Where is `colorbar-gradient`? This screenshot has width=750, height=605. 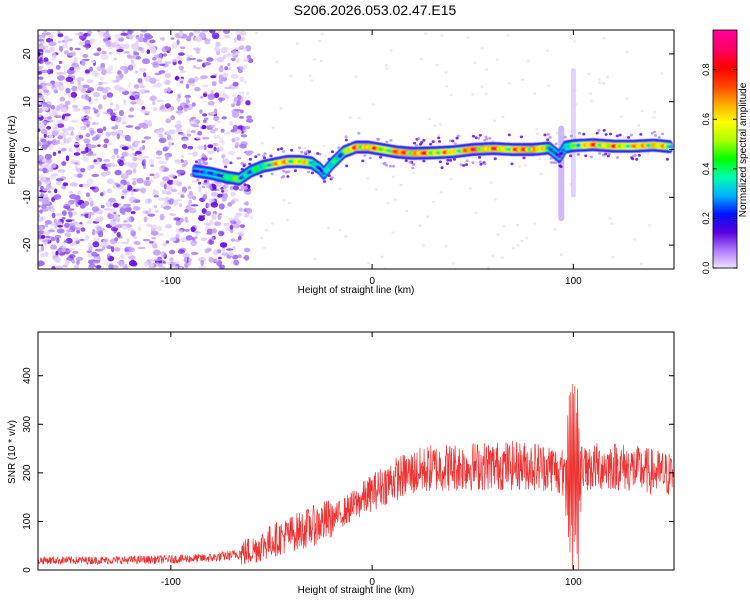
colorbar-gradient is located at coordinates (725, 149).